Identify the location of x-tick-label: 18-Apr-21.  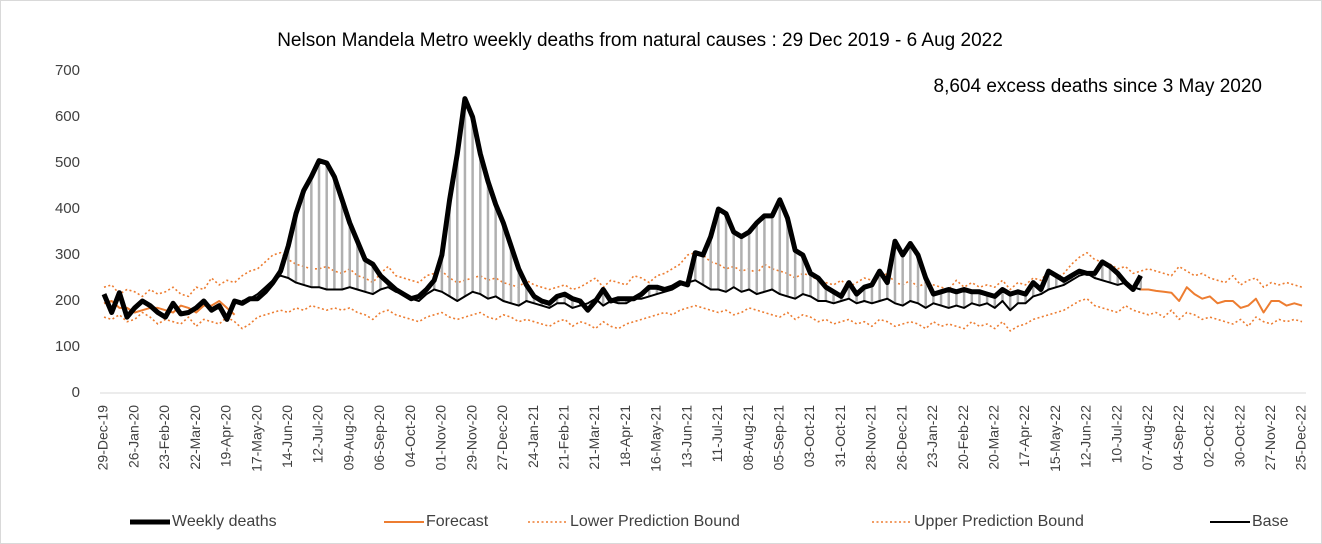
(625, 436).